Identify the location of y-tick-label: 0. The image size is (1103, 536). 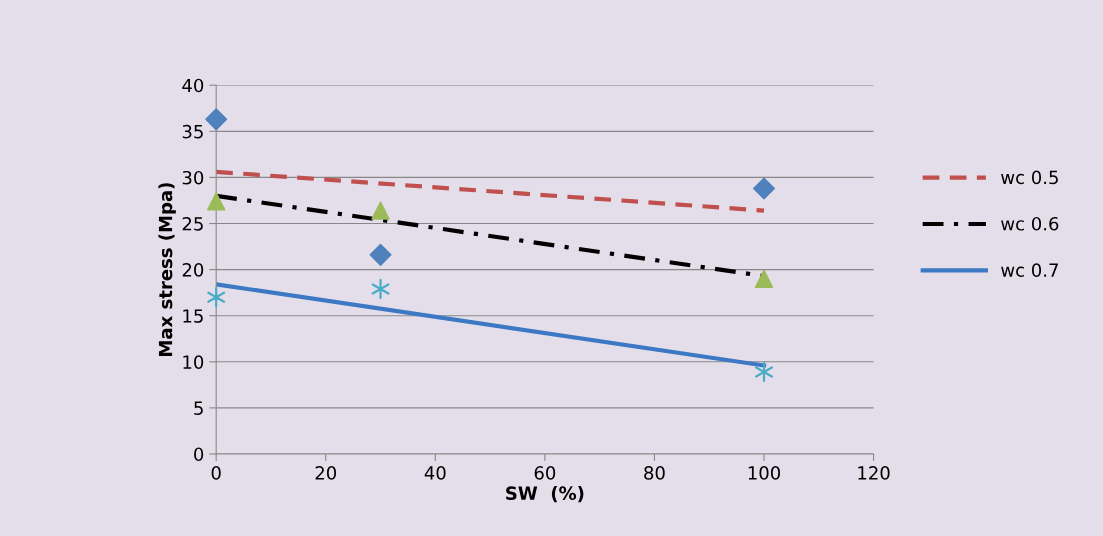
(199, 454).